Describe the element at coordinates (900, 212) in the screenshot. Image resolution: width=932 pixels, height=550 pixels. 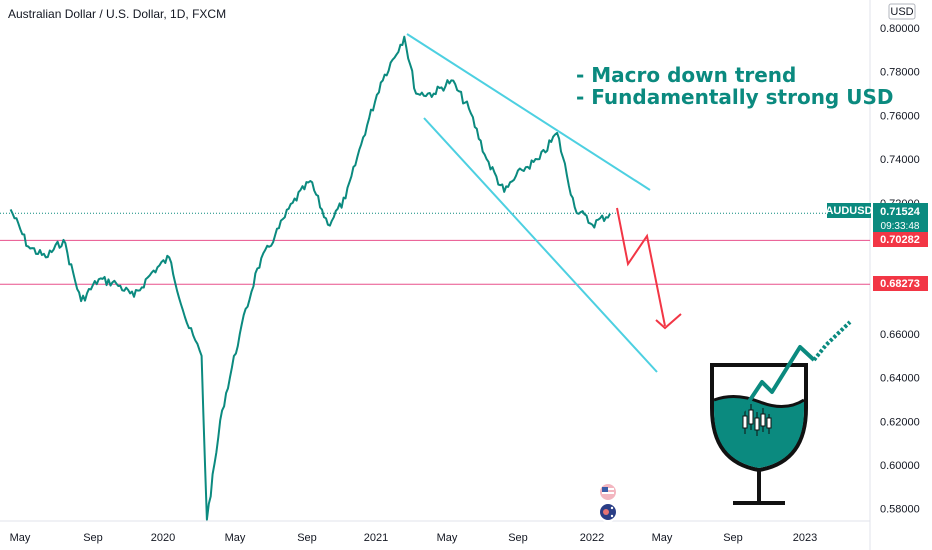
I see `last-price-value: 0.71524` at that location.